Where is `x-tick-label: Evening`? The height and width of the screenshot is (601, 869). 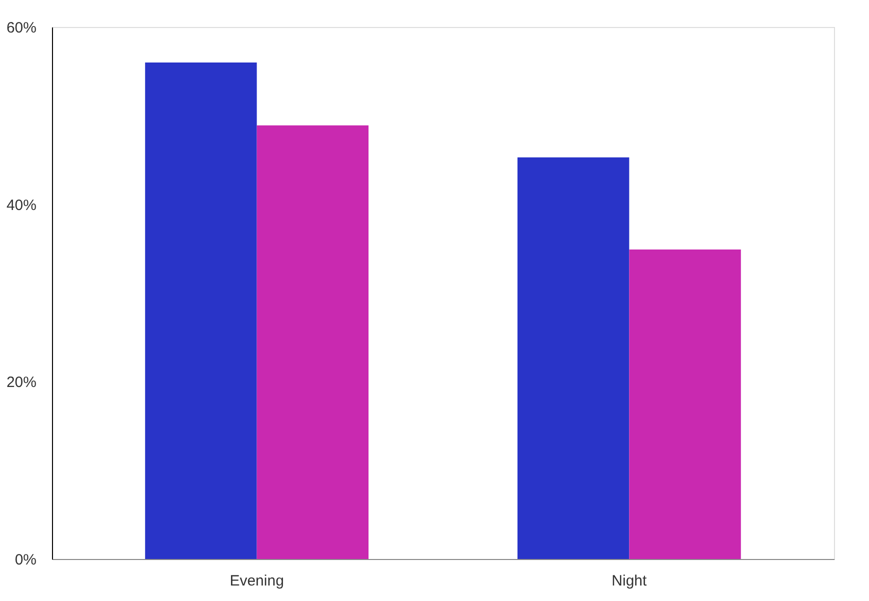 x-tick-label: Evening is located at coordinates (257, 581).